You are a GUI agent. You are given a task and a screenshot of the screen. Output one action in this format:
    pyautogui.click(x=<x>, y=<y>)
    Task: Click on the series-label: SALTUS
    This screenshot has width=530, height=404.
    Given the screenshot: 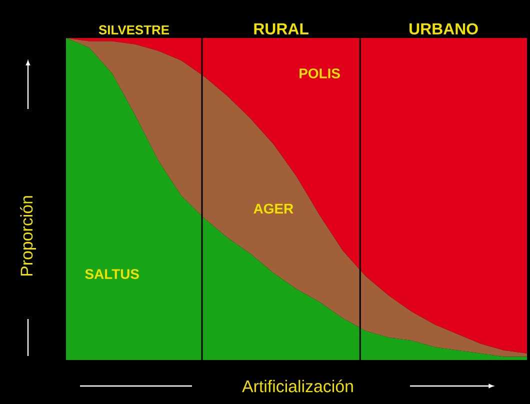 What is the action you would take?
    pyautogui.click(x=112, y=274)
    